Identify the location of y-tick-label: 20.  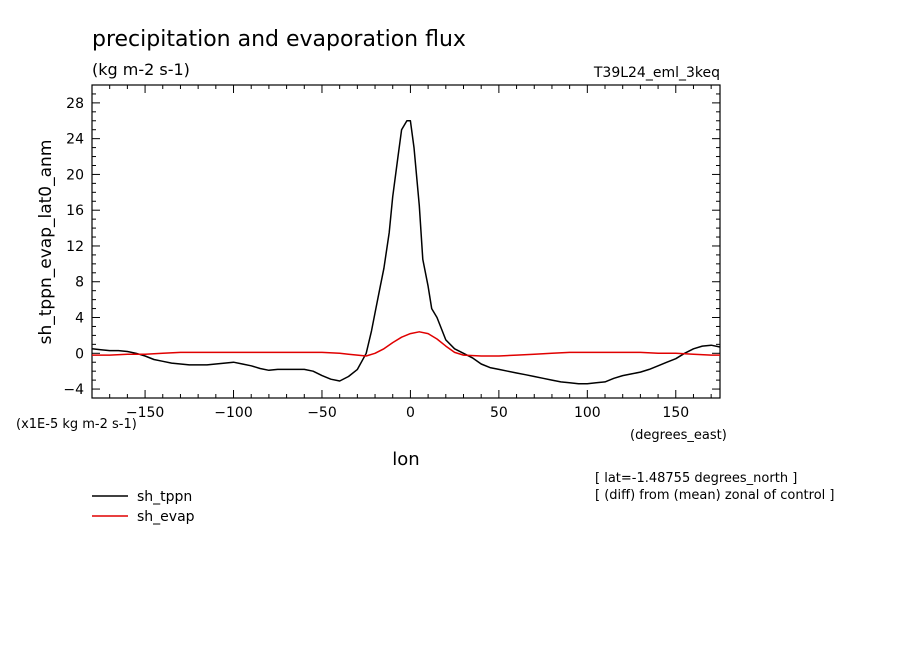
(75, 175).